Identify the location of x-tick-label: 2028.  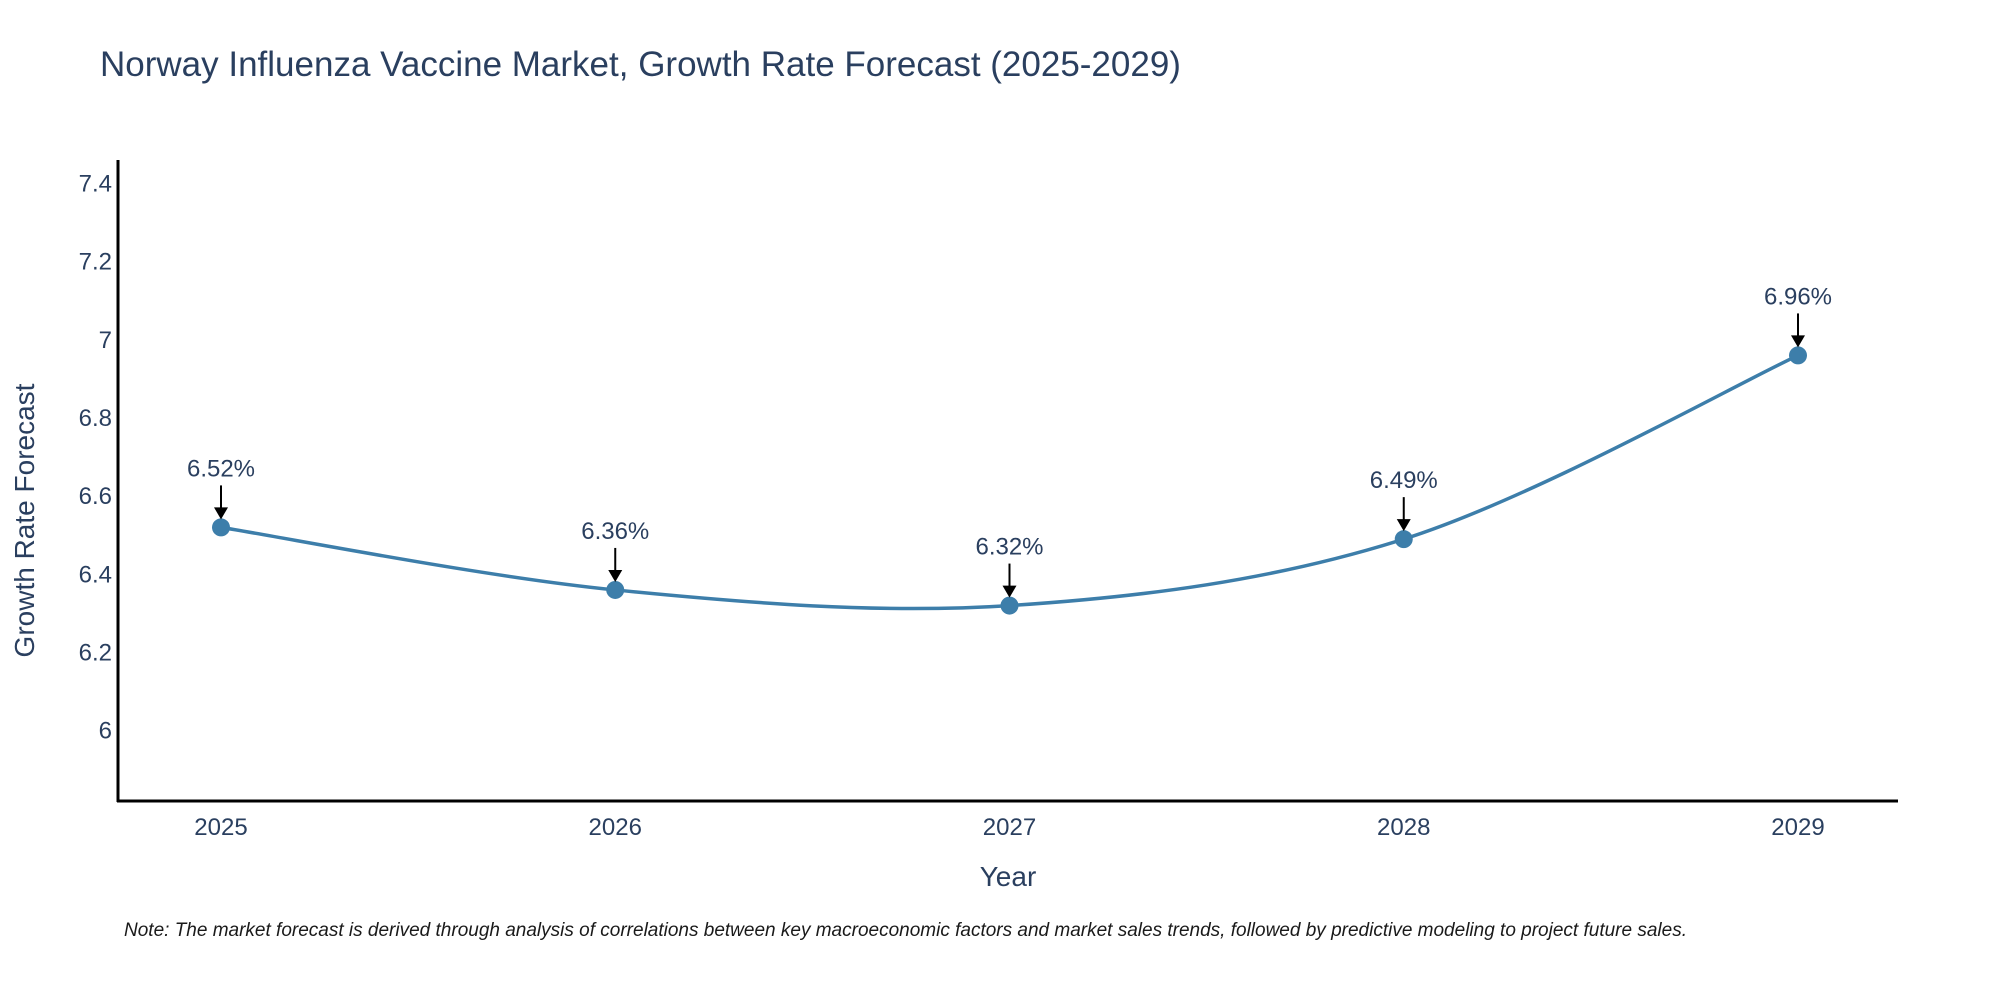
(1403, 827).